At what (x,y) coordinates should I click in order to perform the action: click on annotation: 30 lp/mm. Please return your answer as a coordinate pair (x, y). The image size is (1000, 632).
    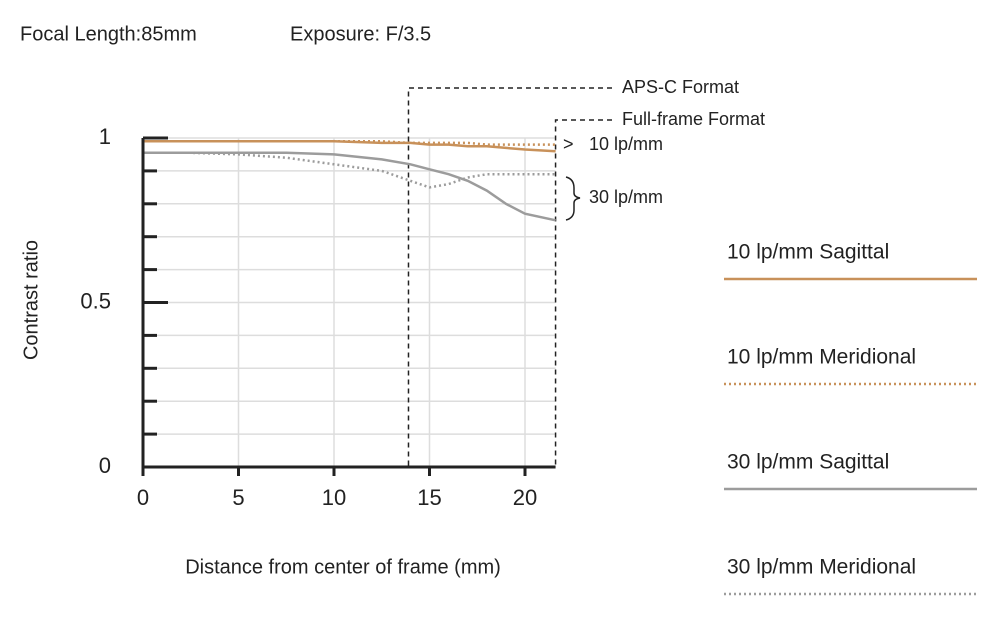
    Looking at the image, I should click on (626, 197).